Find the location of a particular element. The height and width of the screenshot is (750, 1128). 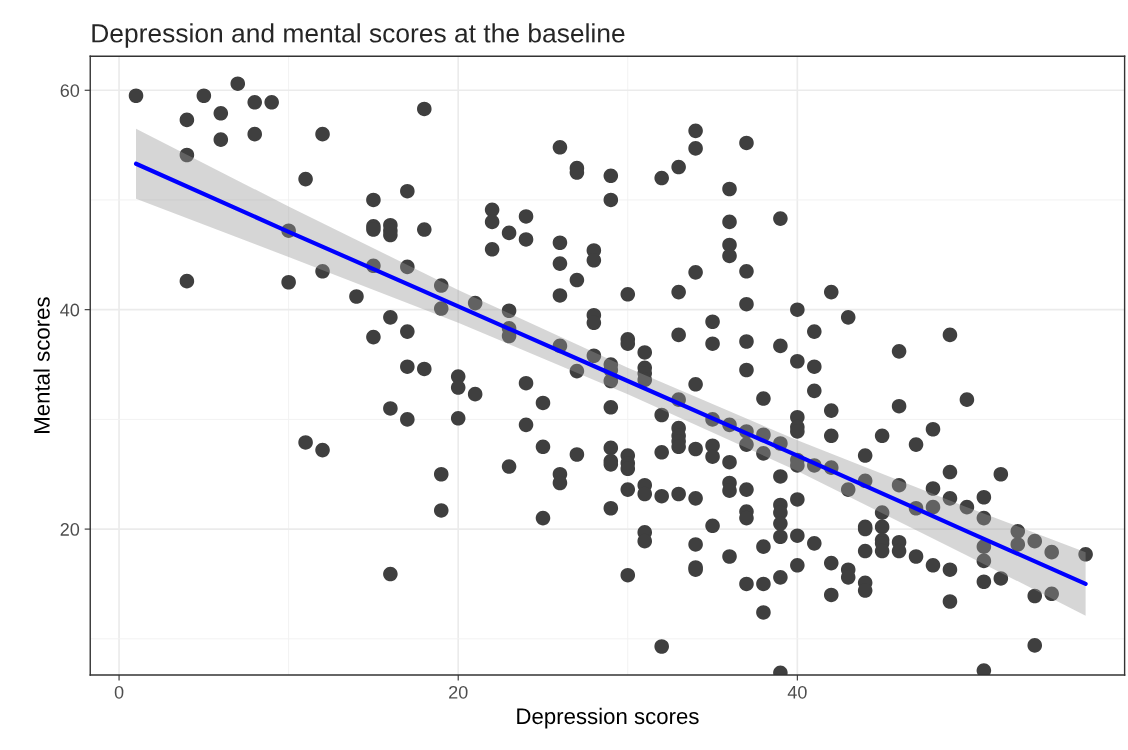

y-axis-title: Mental scores is located at coordinates (41, 365).